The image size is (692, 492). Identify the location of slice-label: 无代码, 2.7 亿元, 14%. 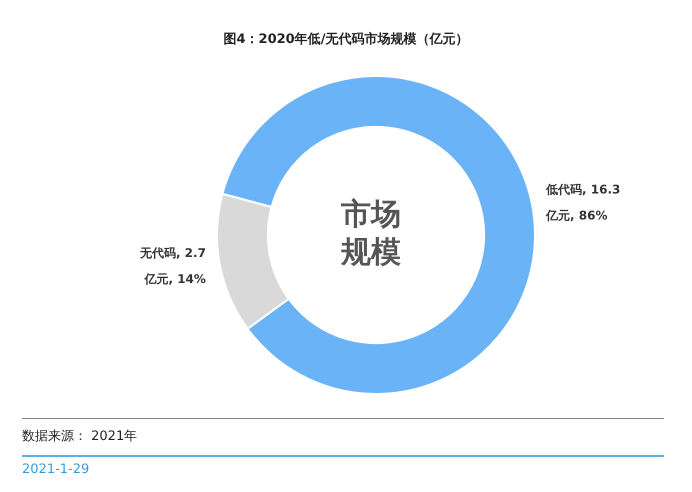
(172, 266).